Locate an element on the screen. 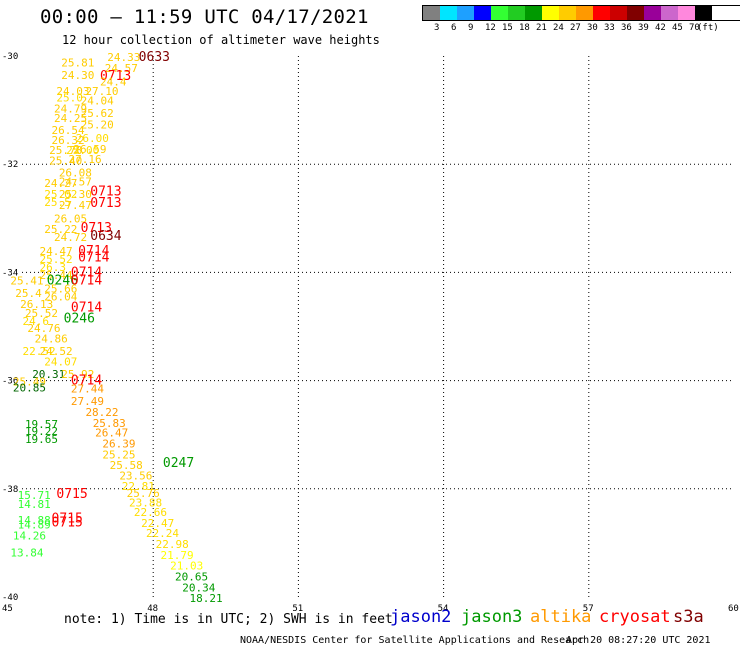  legend-label: 39 is located at coordinates (643, 28).